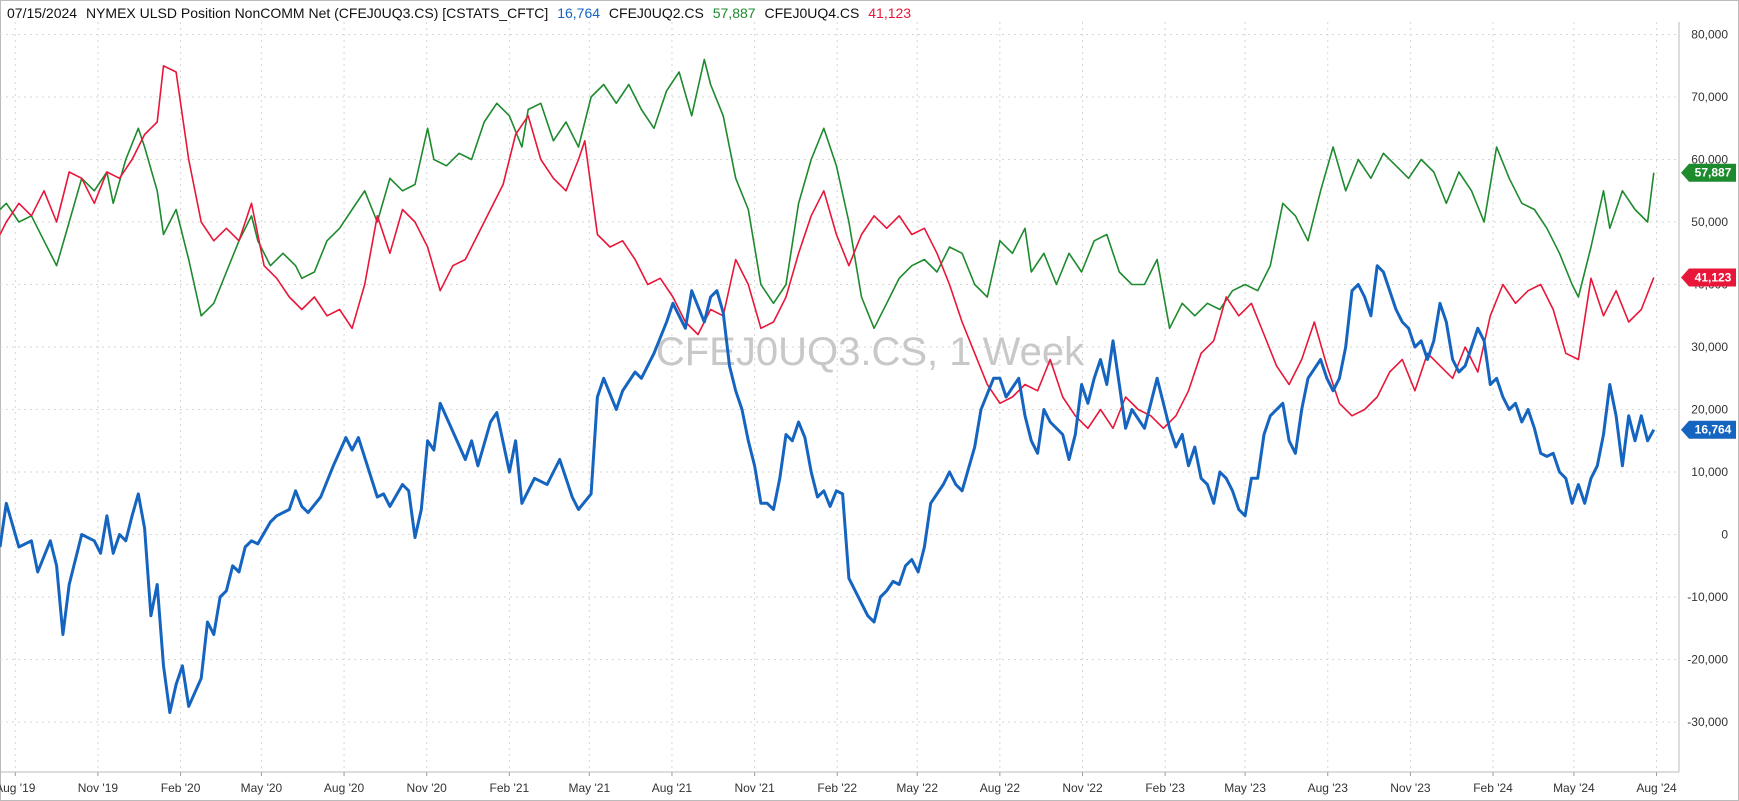 The height and width of the screenshot is (801, 1739). I want to click on last-value-label: 41,123, so click(1713, 277).